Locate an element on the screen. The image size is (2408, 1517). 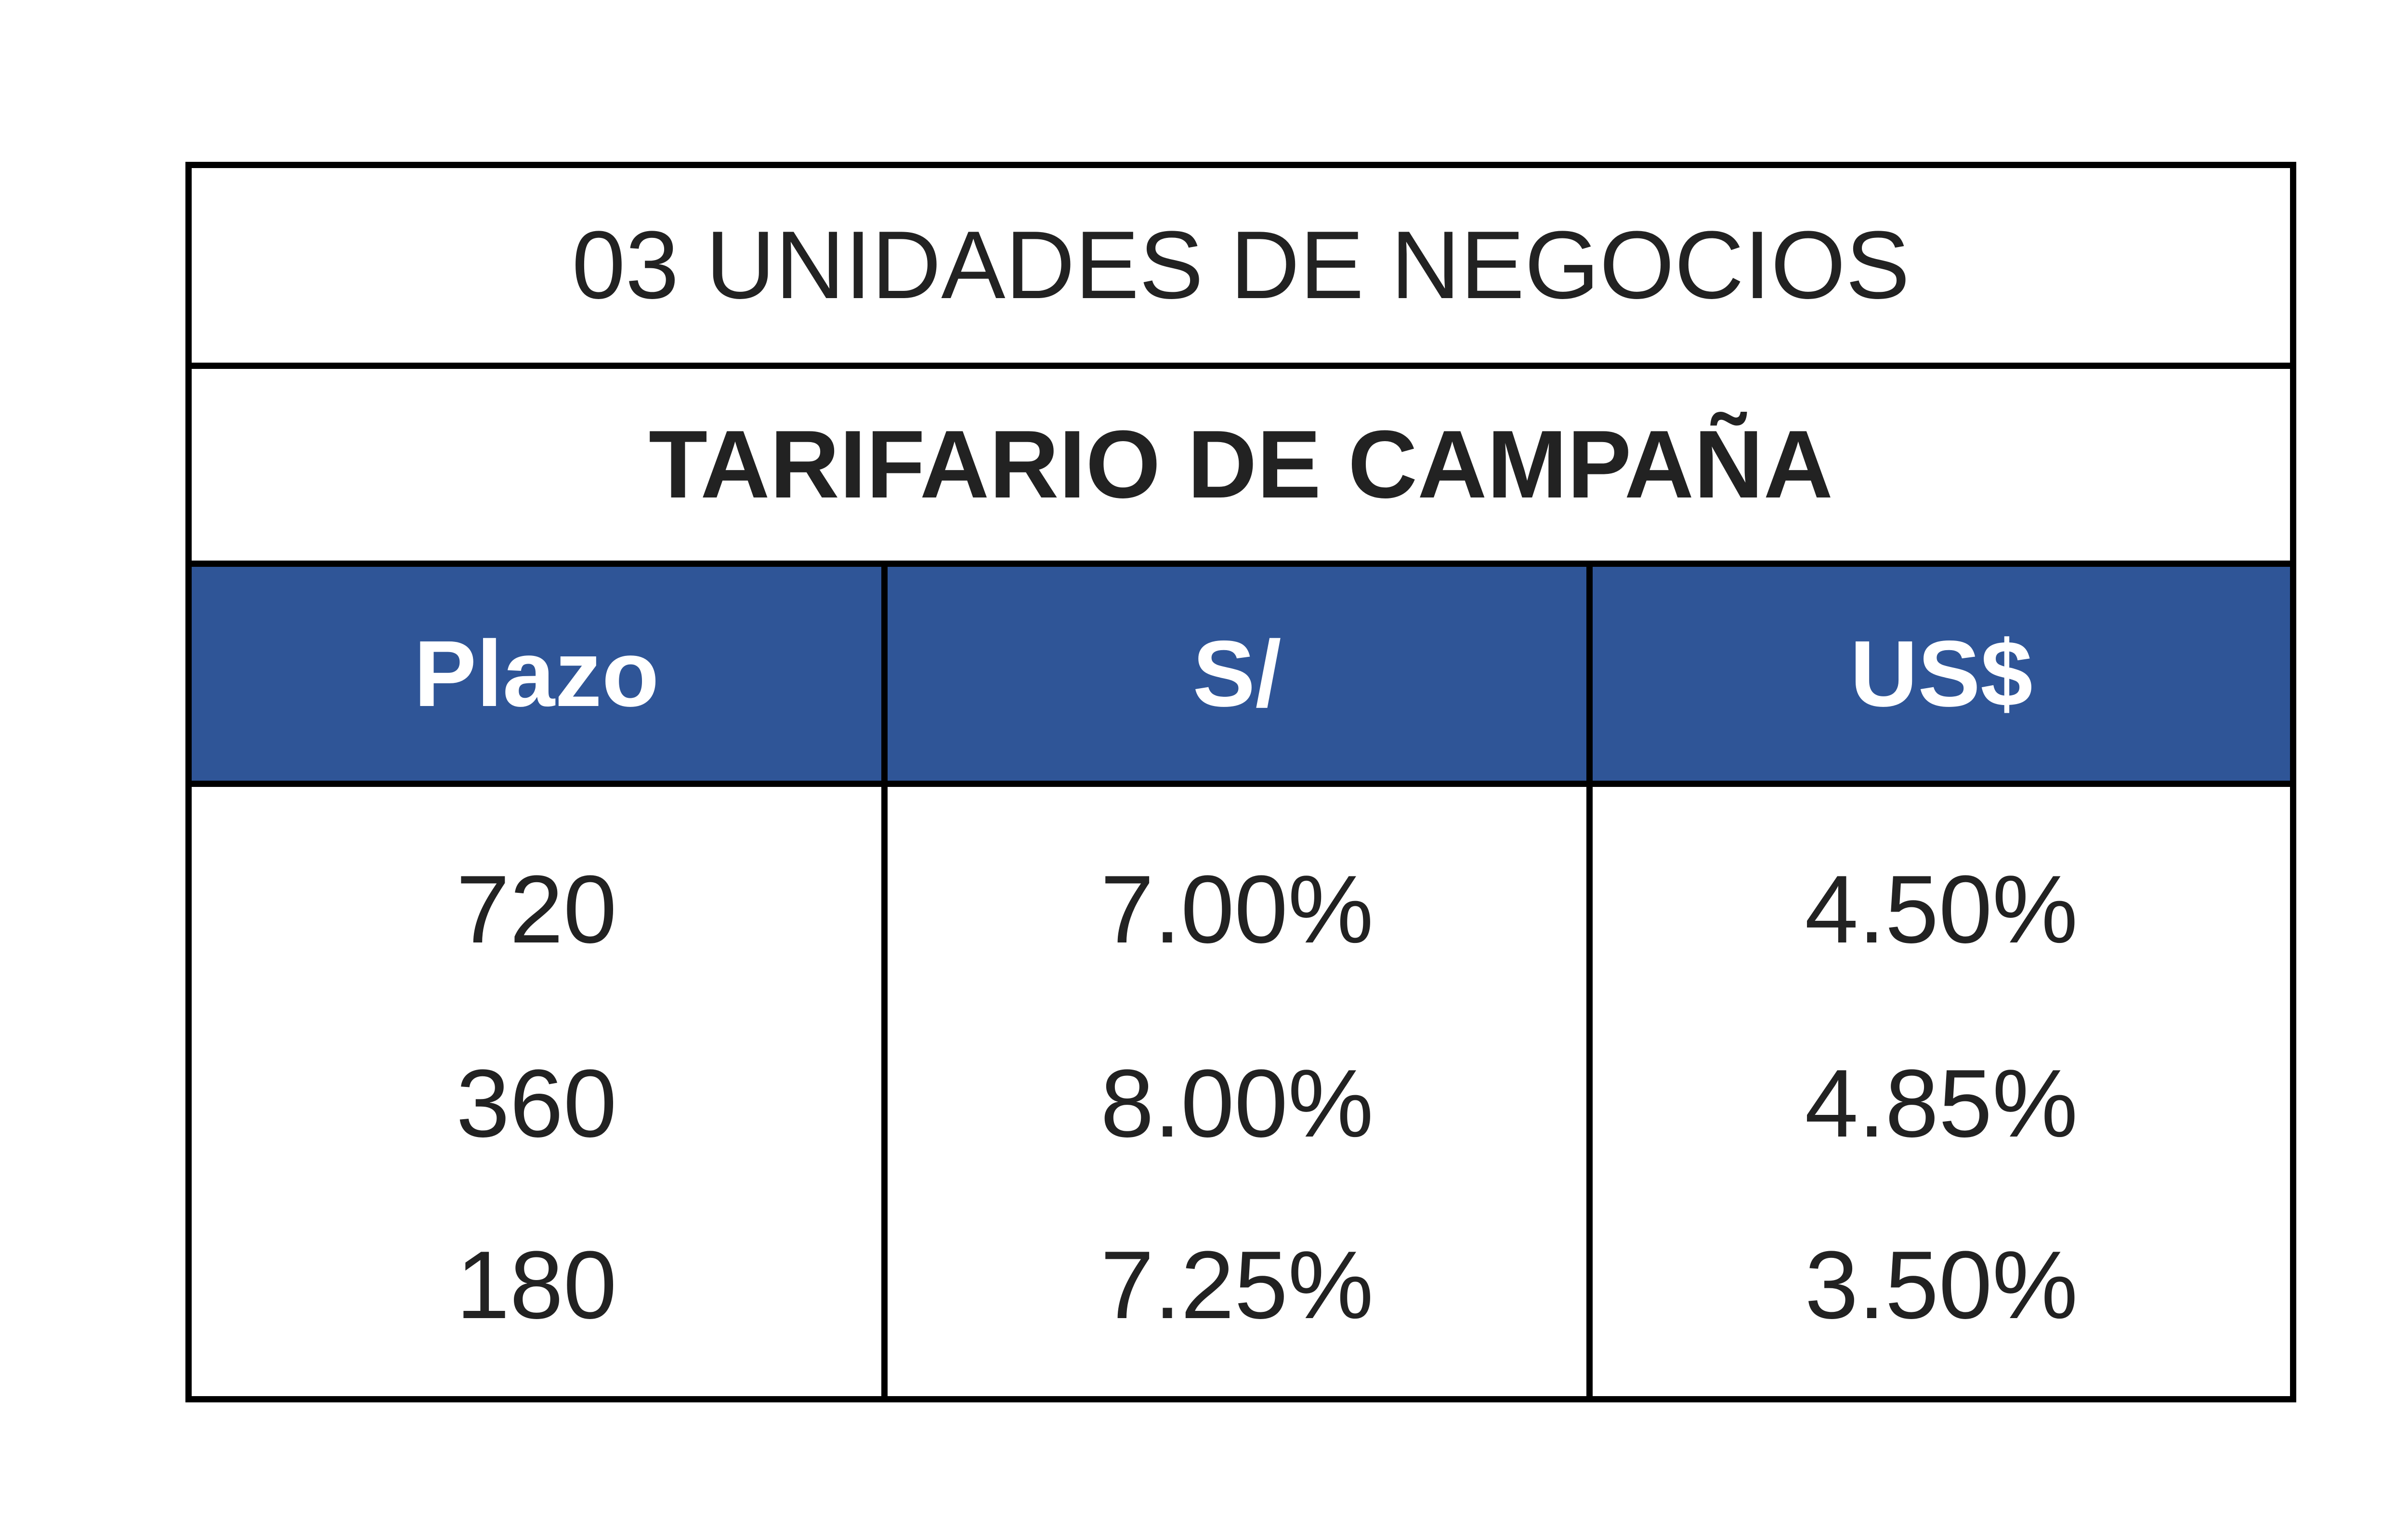
table-subtitle: TARIFARIO DE CAMPAÑA is located at coordinates (1241, 465).